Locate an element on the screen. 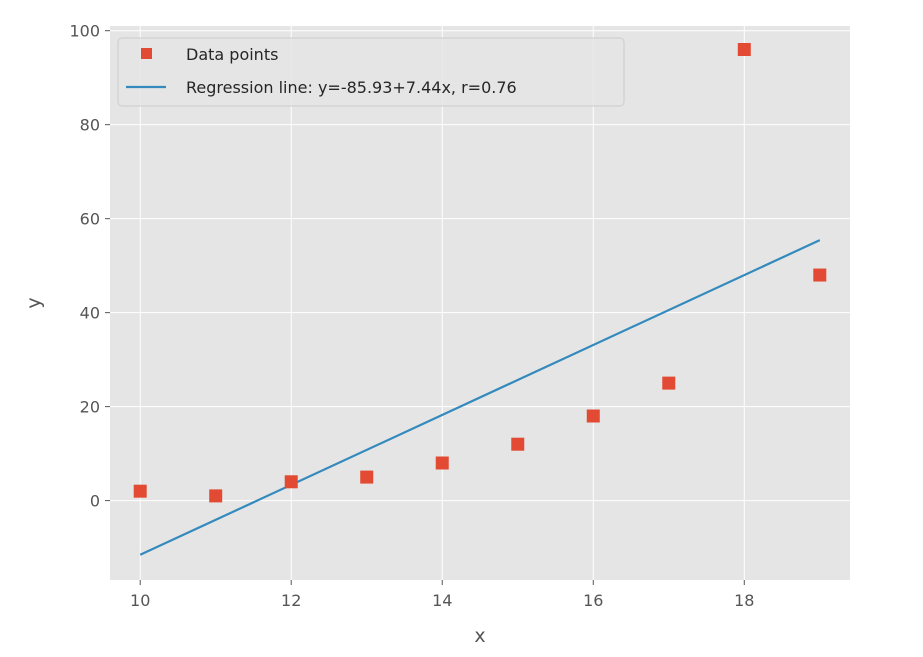  y-tick-label: 80 is located at coordinates (90, 125).